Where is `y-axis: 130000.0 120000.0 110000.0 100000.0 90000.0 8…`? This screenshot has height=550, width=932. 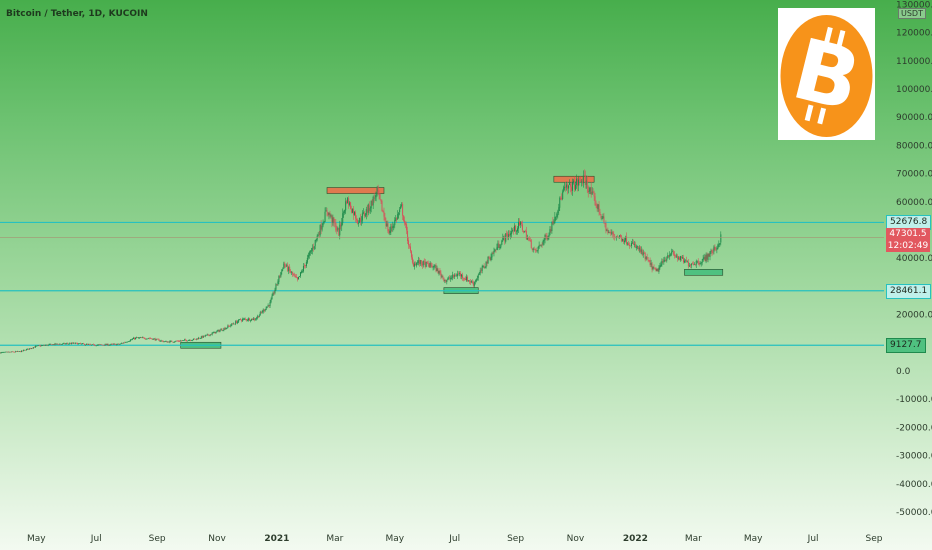
y-axis: 130000.0 120000.0 110000.0 100000.0 90000.0 8… is located at coordinates (914, 259).